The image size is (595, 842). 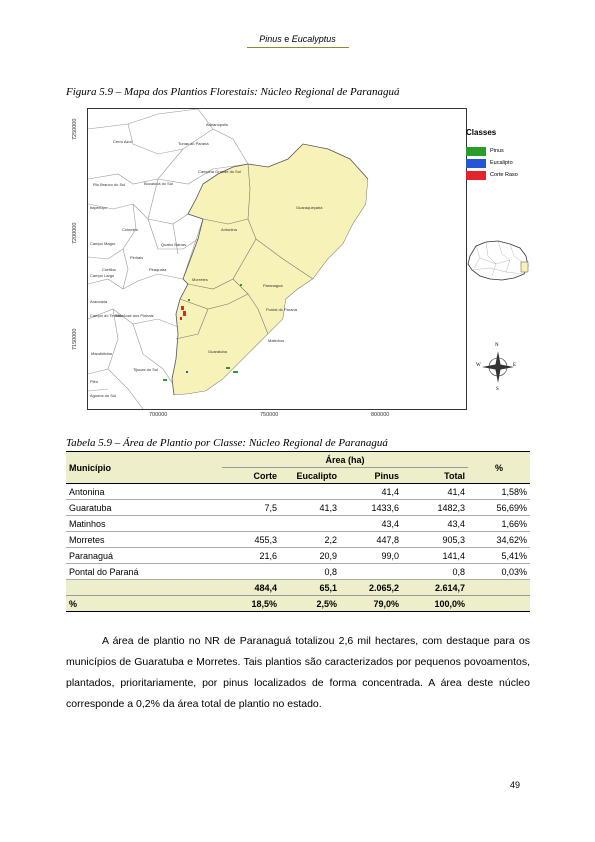 What do you see at coordinates (481, 132) in the screenshot?
I see `legend-title: Classes` at bounding box center [481, 132].